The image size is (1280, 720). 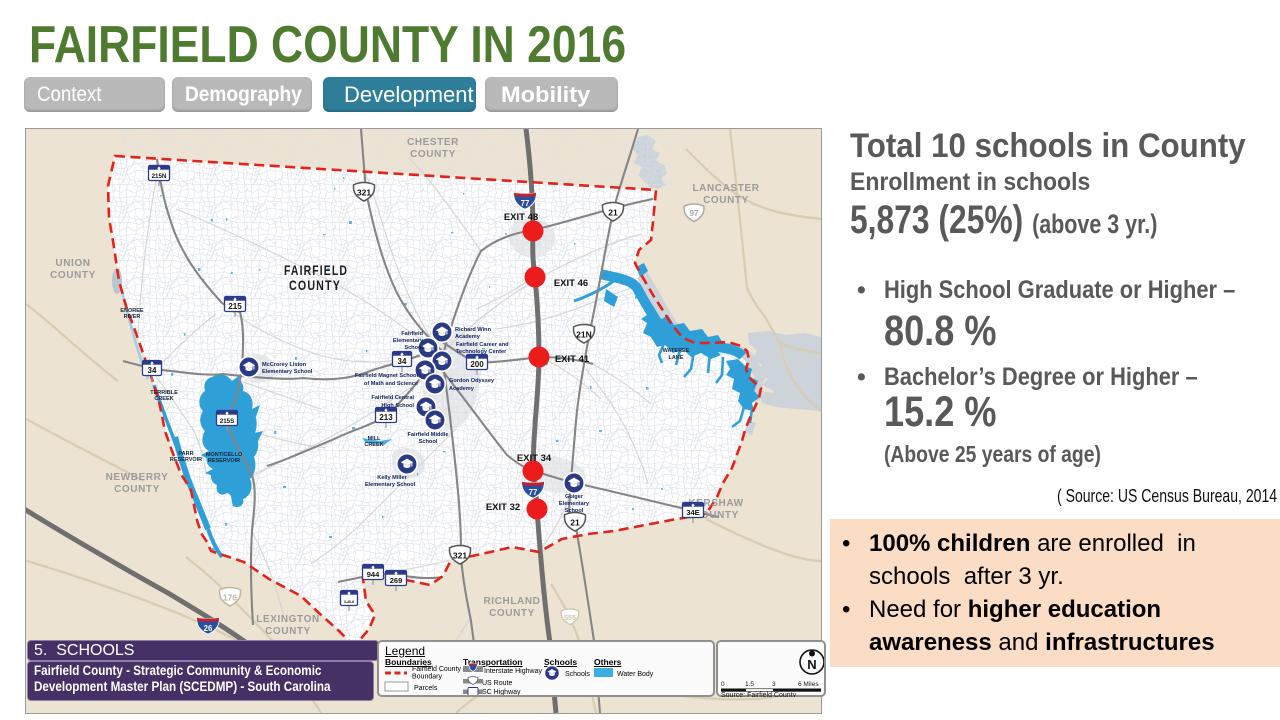 I want to click on svg-text: Technology Center, so click(x=481, y=352).